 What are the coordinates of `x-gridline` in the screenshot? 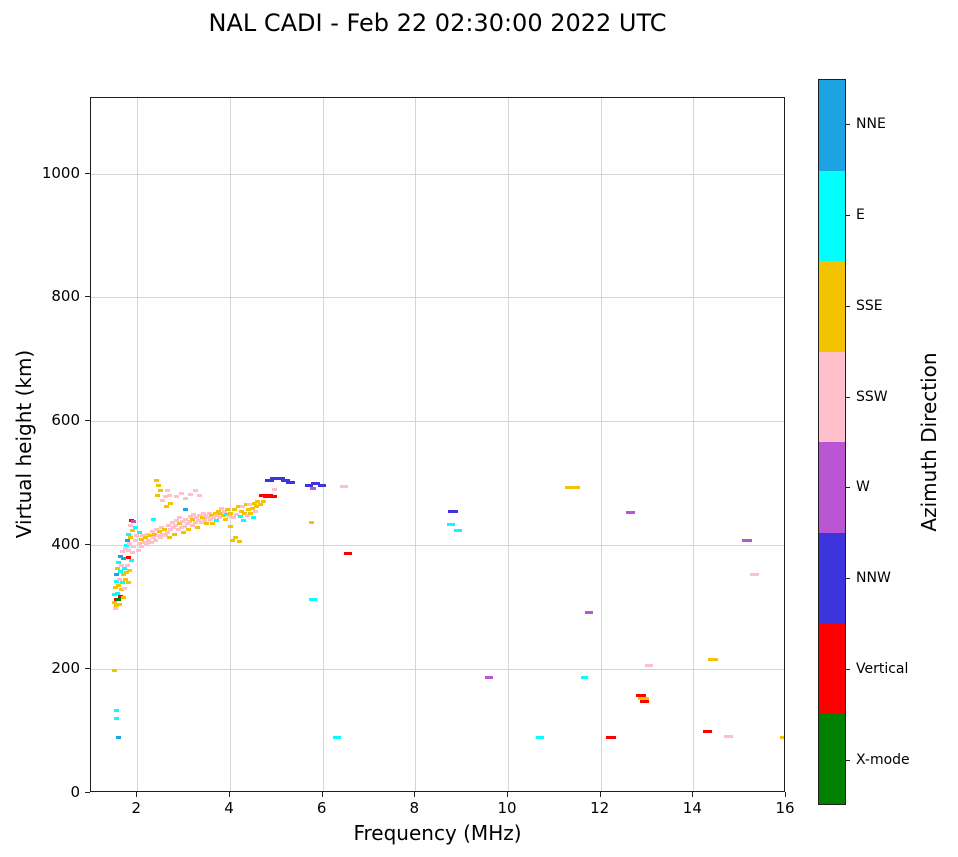 It's located at (601, 444).